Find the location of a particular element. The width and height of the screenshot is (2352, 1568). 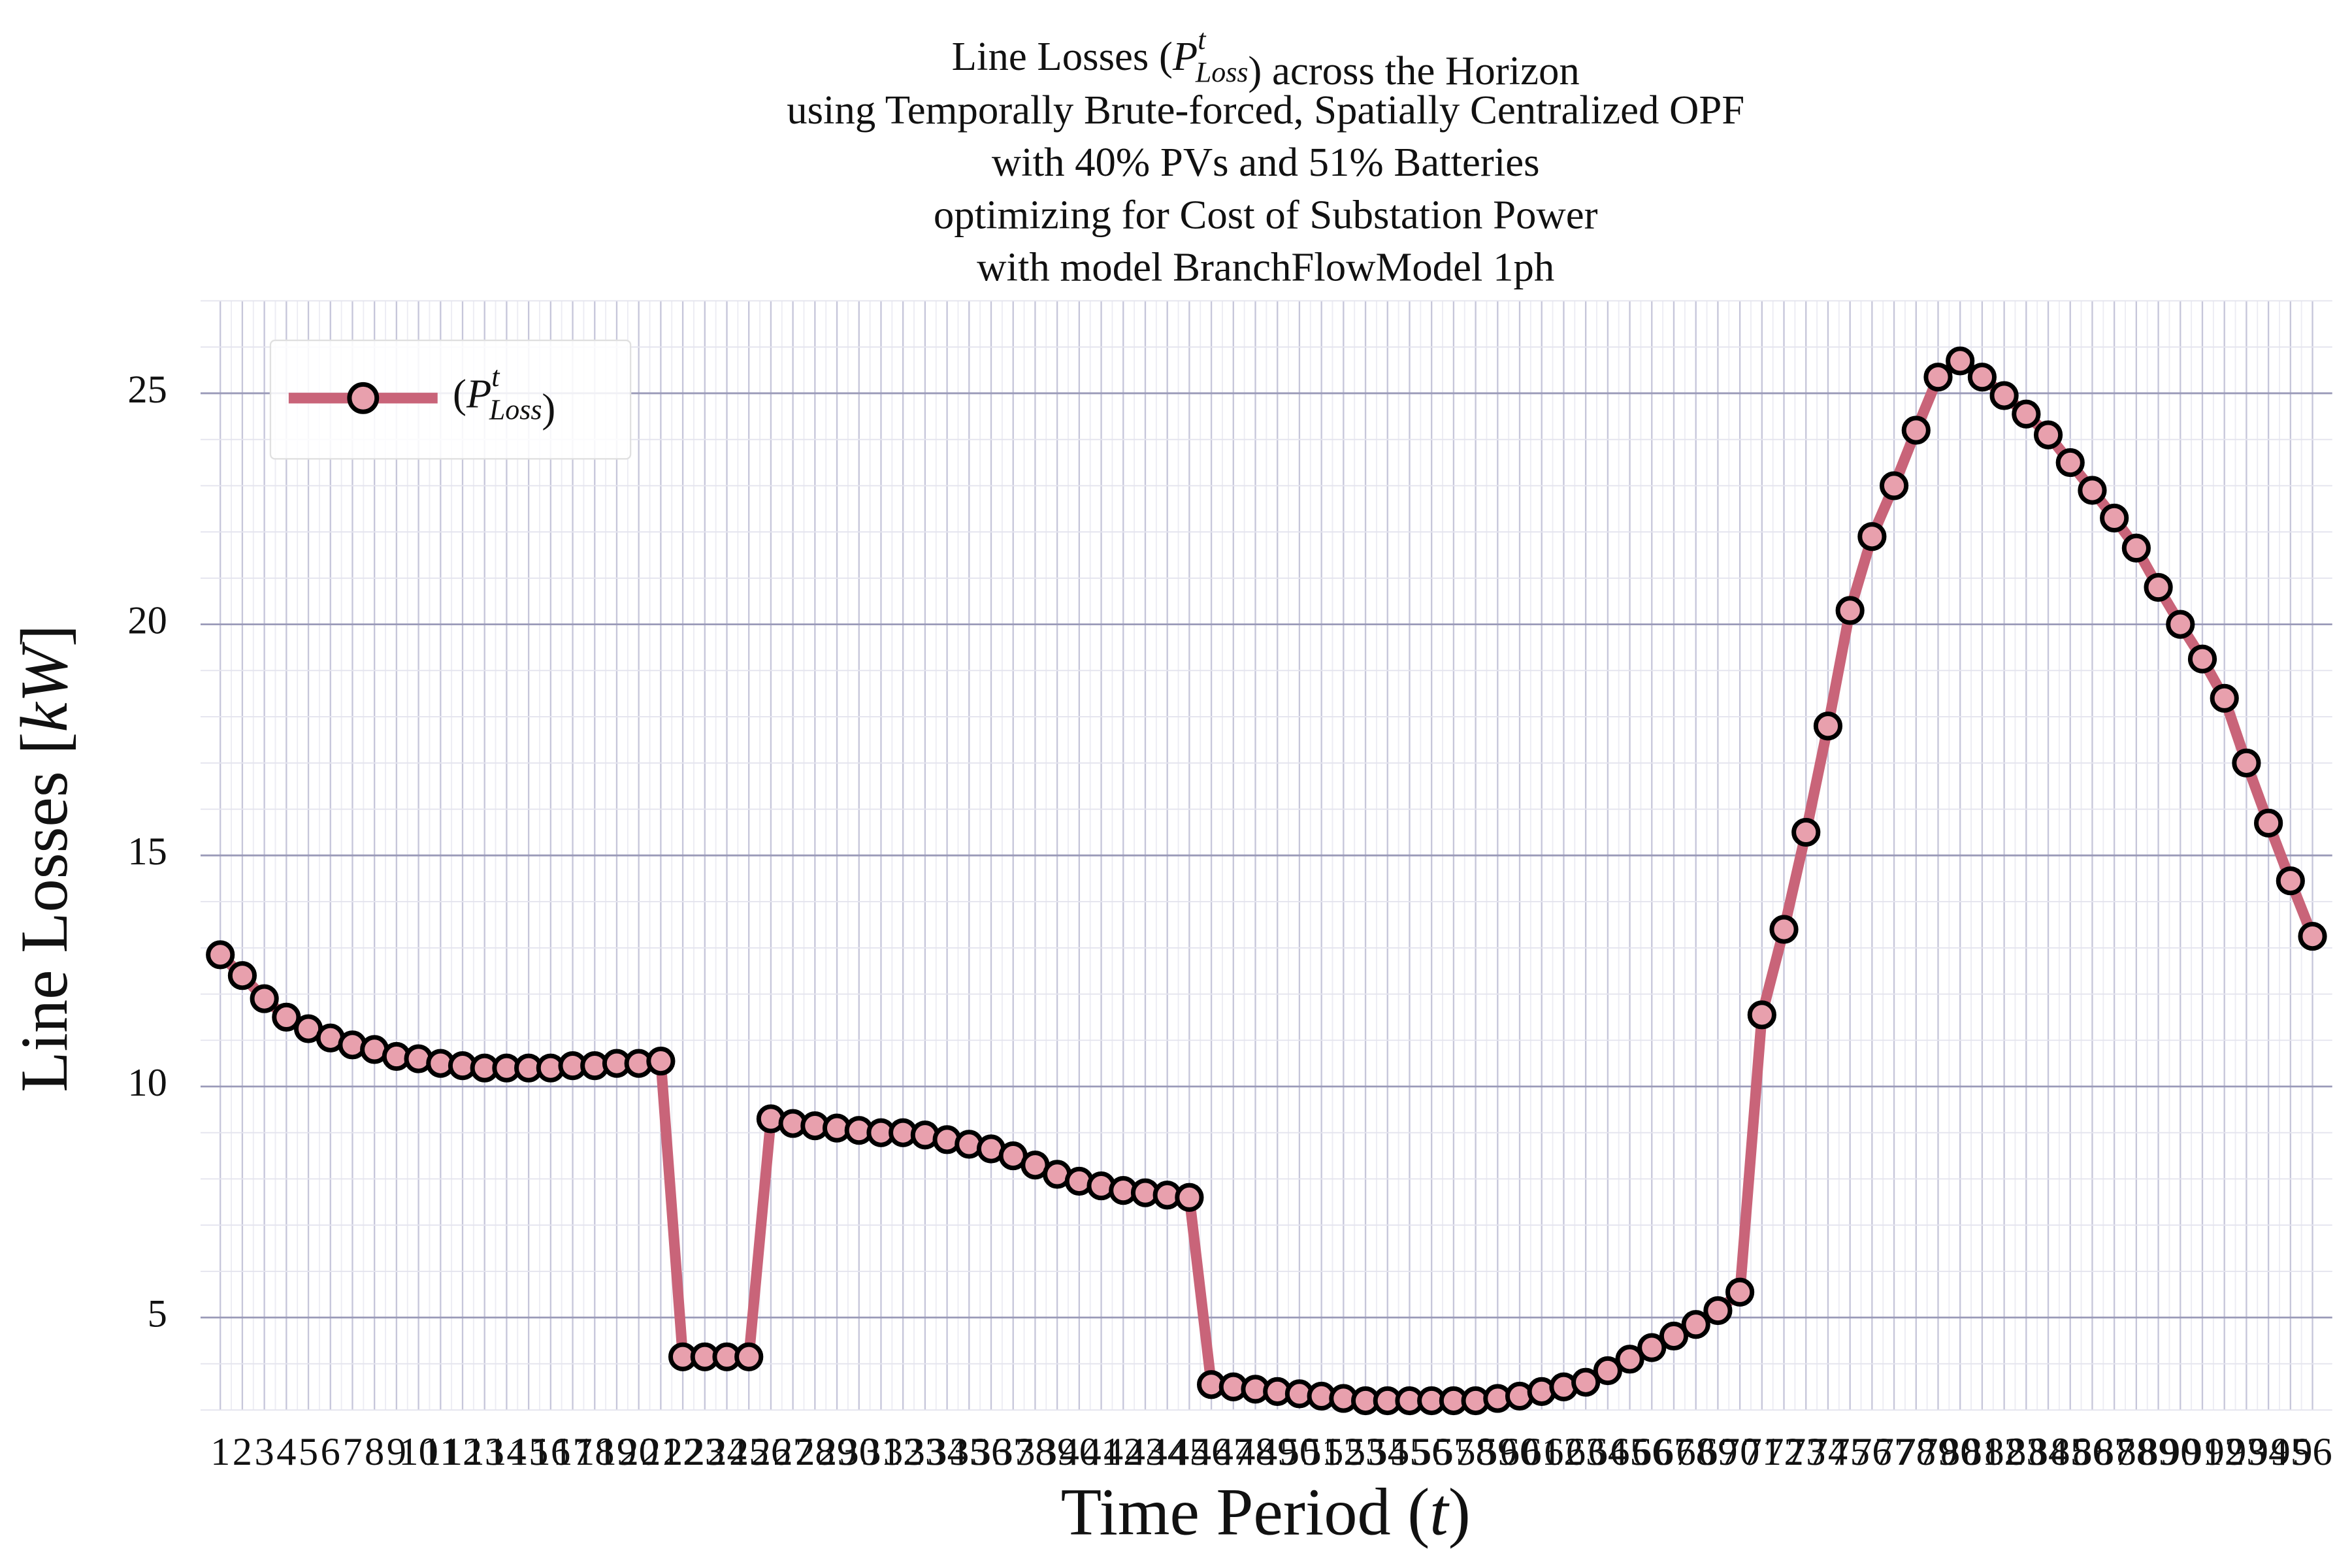

chart-subtitle: optimizing for Cost of Substation Power is located at coordinates (1266, 214).